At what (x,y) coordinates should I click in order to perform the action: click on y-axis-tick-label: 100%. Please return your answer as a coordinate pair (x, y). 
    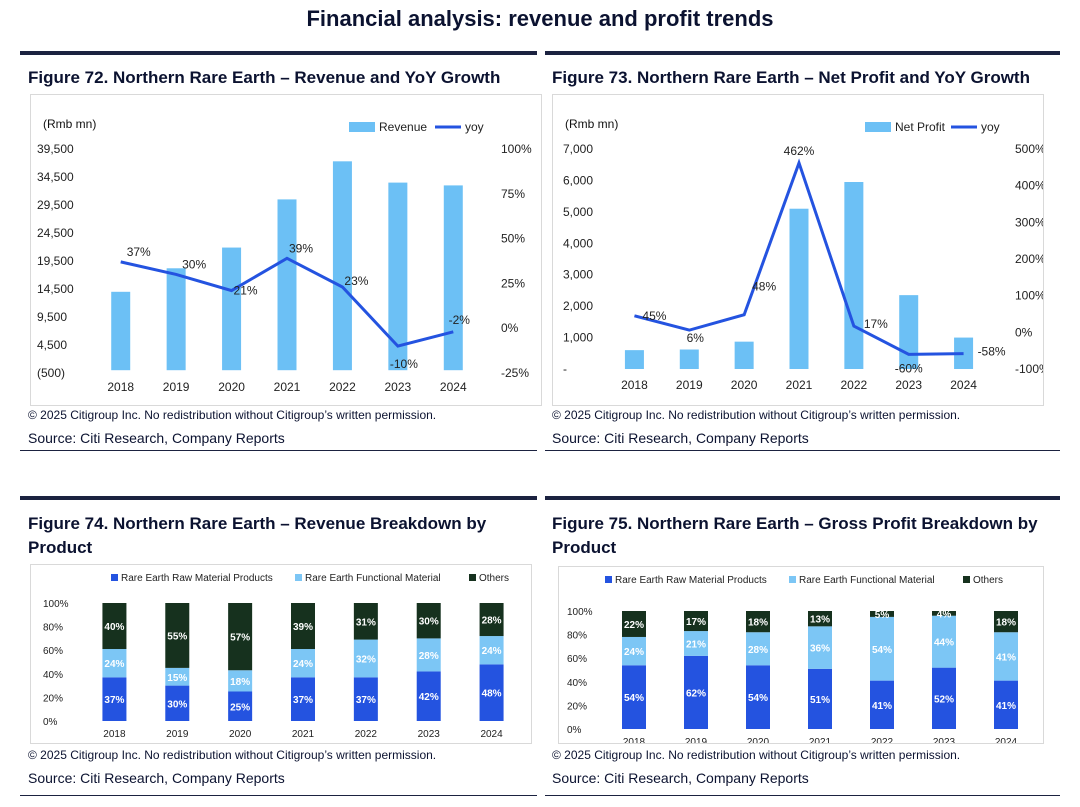
    Looking at the image, I should click on (580, 612).